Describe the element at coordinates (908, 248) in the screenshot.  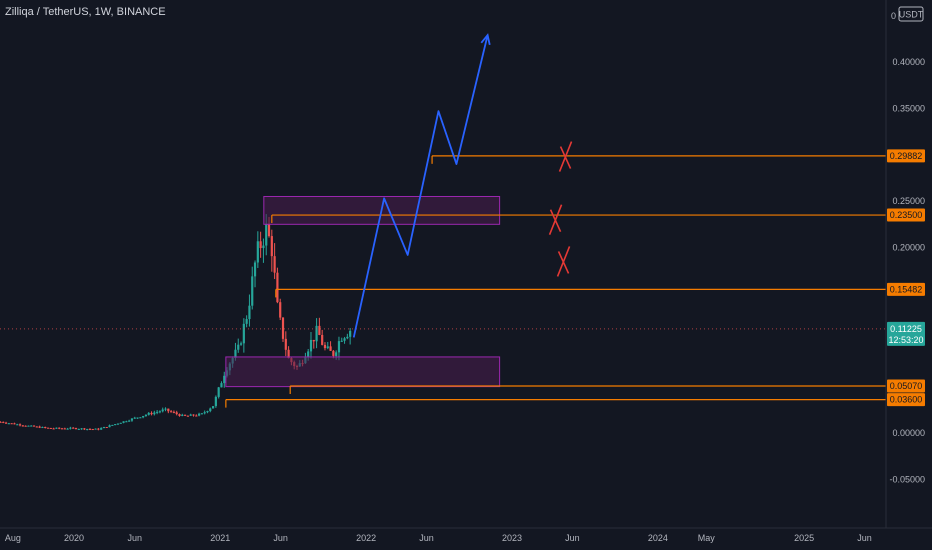
I see `y-tick-label: 0.20000` at that location.